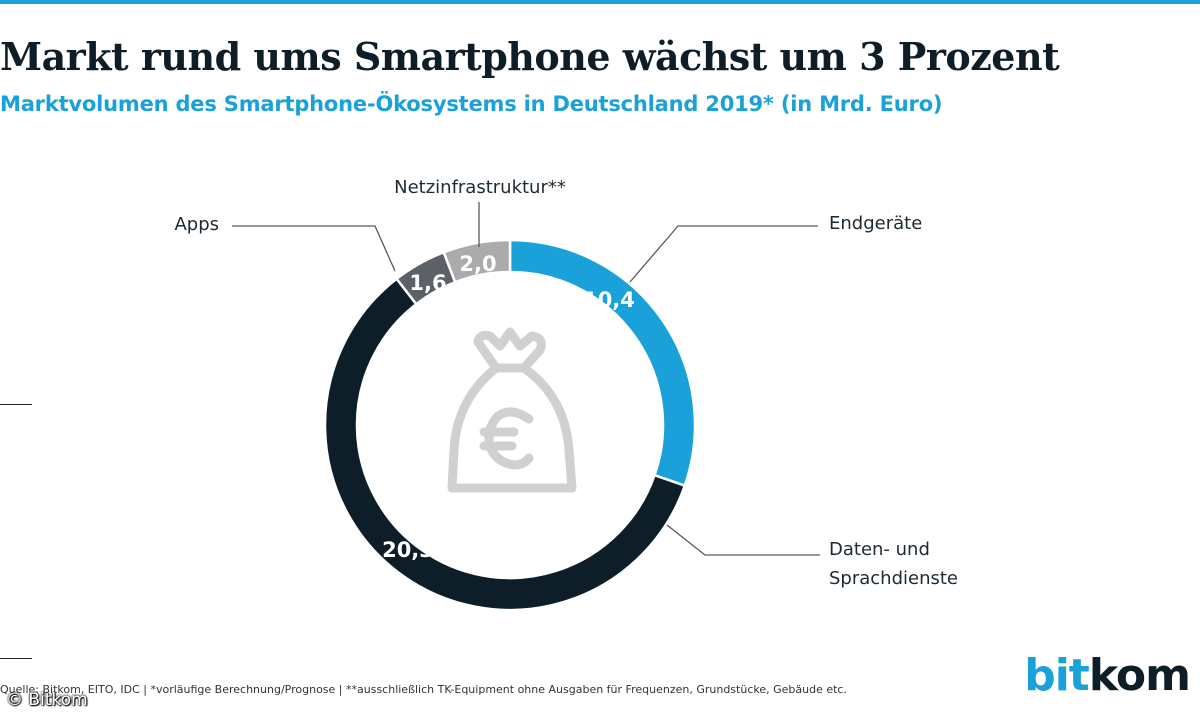 This screenshot has width=1200, height=720. I want to click on logo-part-bit: bit, so click(1057, 675).